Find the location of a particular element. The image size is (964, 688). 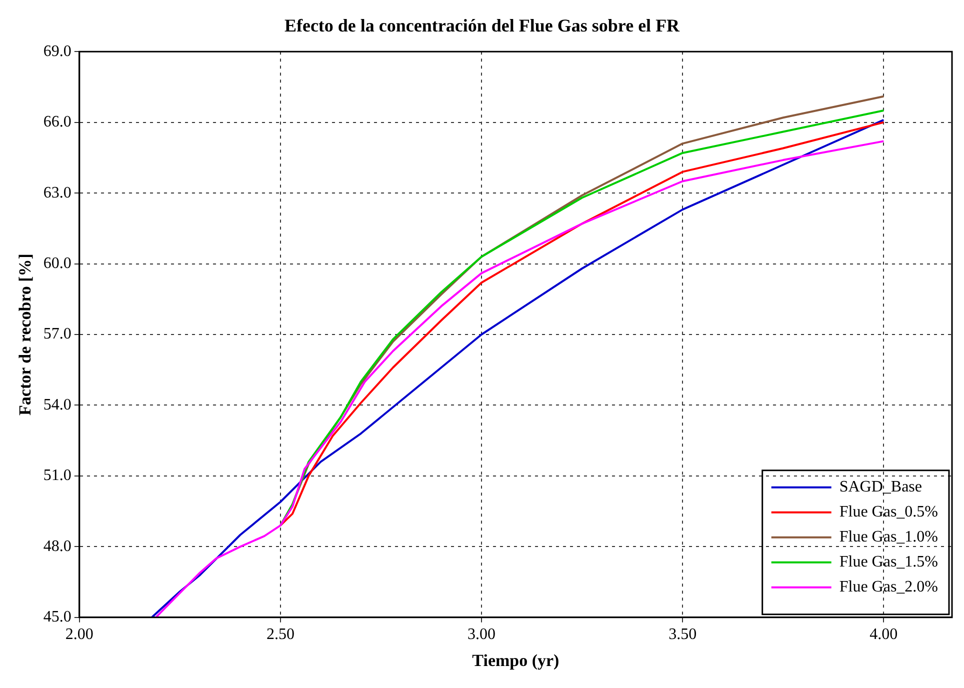

x-tick-label: 4.00 is located at coordinates (884, 635).